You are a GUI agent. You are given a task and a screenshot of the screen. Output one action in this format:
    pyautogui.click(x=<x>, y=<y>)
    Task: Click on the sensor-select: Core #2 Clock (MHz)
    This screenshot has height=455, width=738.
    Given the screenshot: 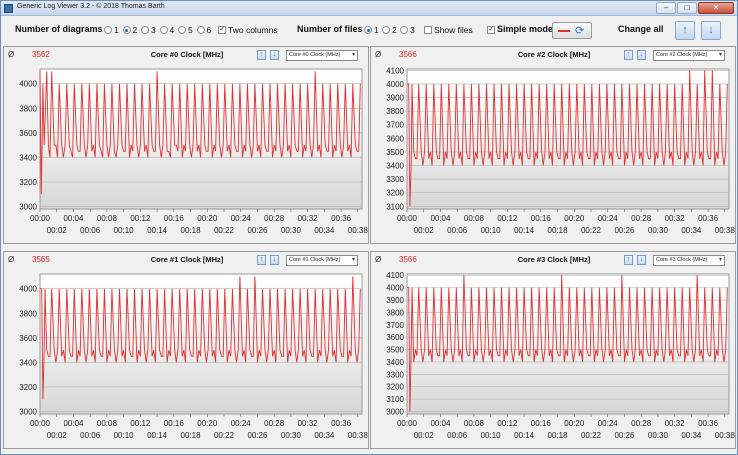 What is the action you would take?
    pyautogui.click(x=689, y=55)
    